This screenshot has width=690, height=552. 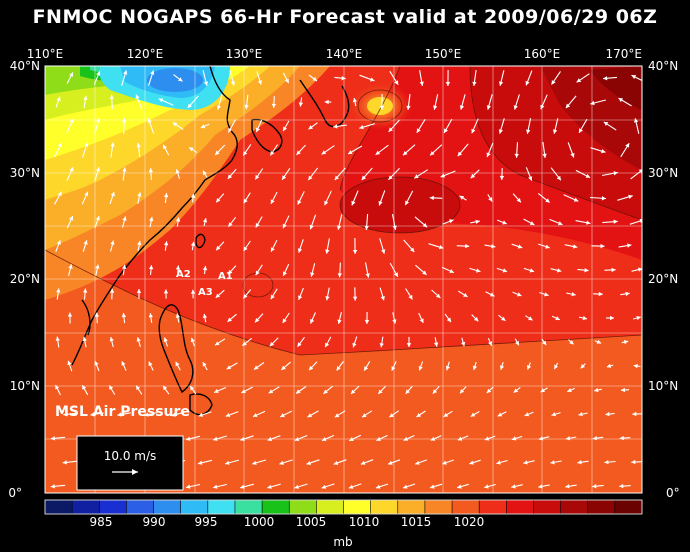 I want to click on colorbar-tick: 1015, so click(x=416, y=522).